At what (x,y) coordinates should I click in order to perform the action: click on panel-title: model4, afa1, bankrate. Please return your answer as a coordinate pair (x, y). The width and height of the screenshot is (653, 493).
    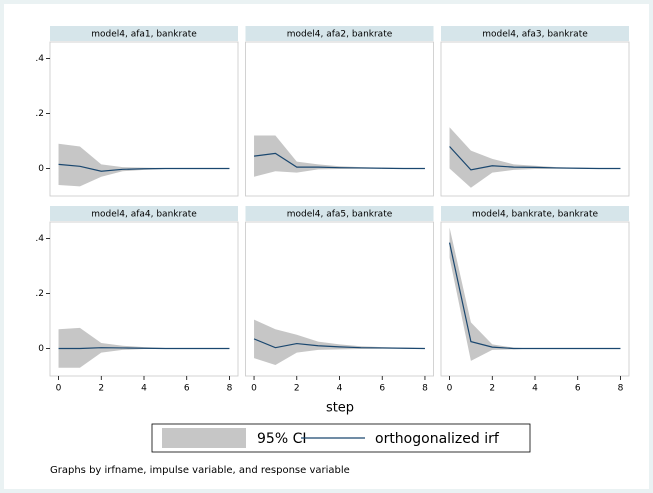
    Looking at the image, I should click on (144, 35).